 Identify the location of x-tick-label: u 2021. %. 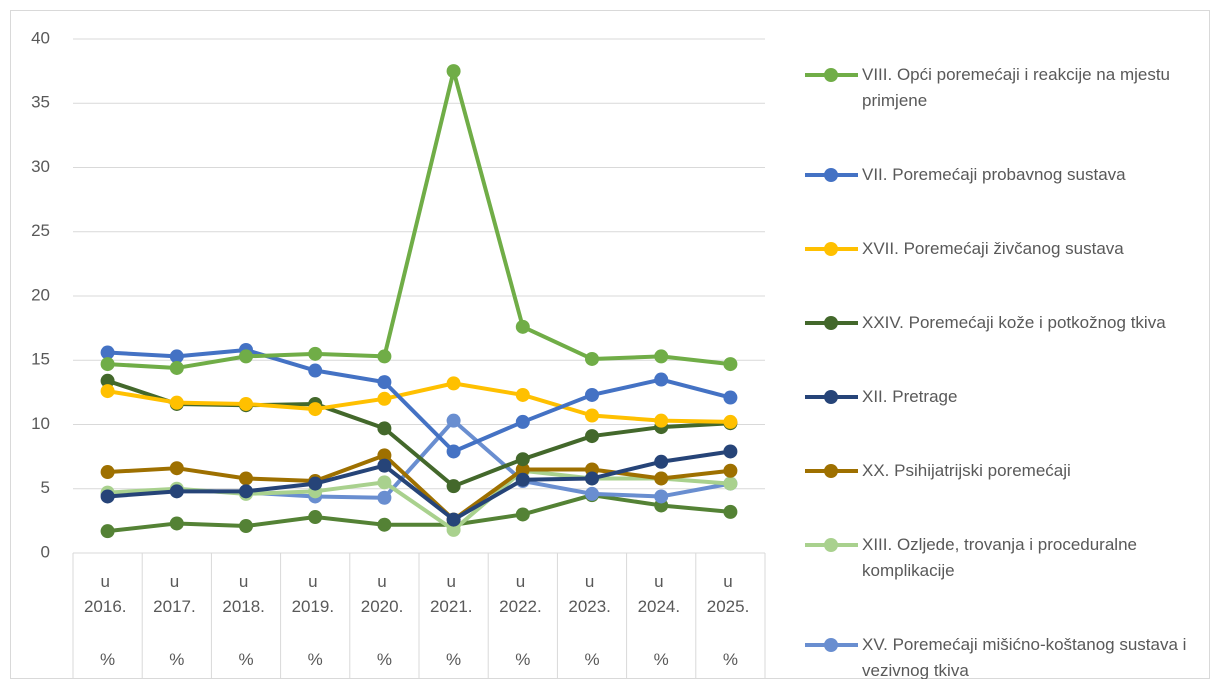
(453, 620).